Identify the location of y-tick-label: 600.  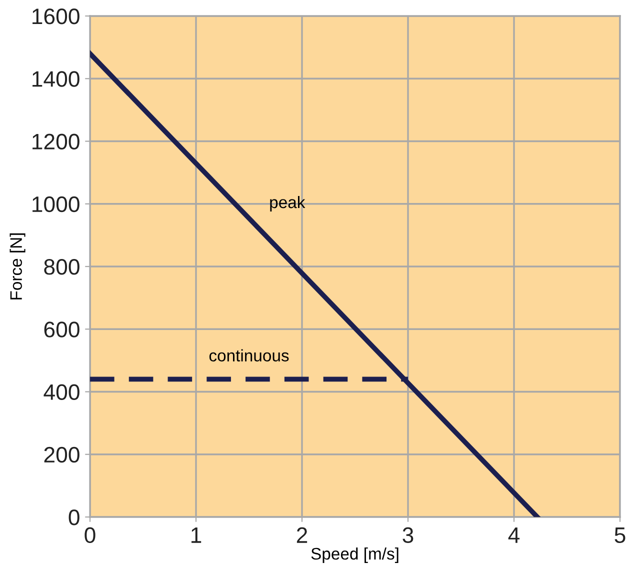
(62, 330).